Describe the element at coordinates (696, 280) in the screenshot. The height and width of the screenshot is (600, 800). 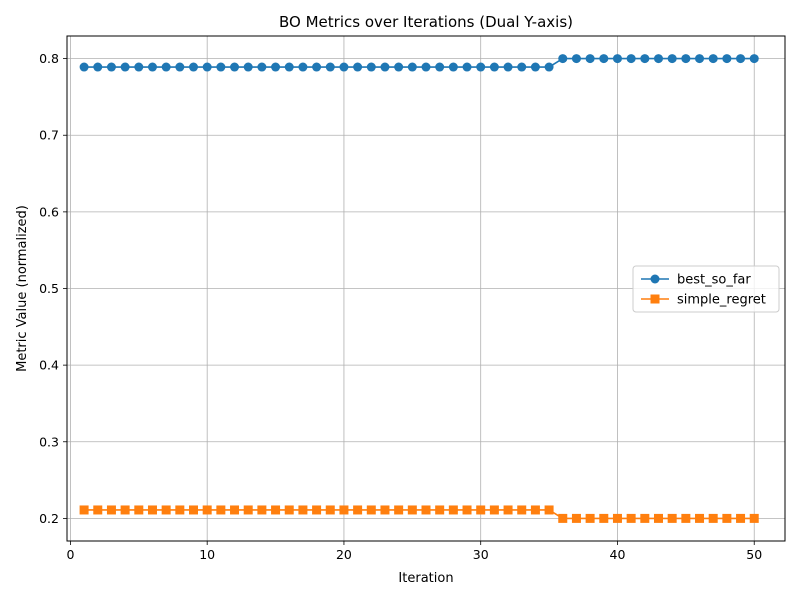
I see `legend-item-best-so-far: best_so_far` at that location.